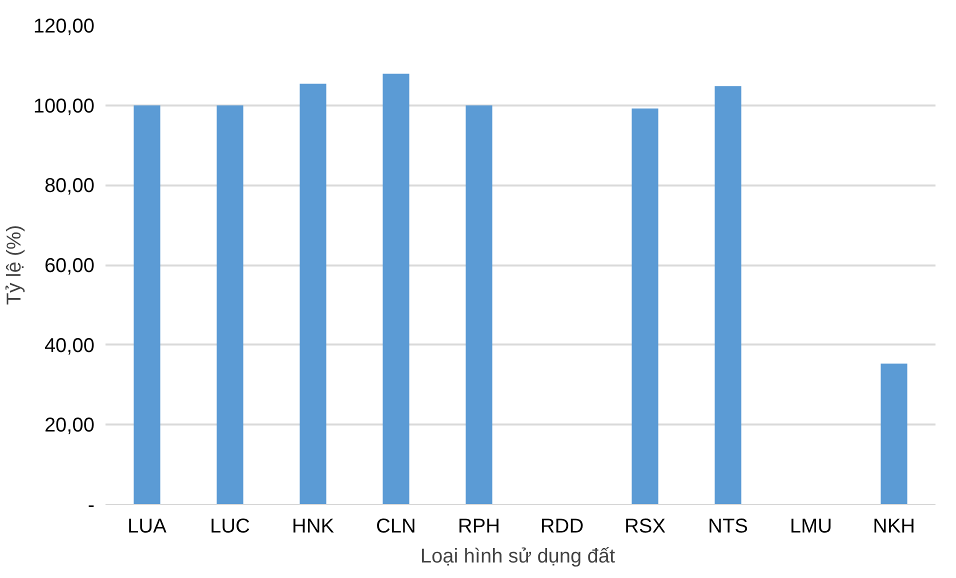 This screenshot has width=956, height=578. Describe the element at coordinates (518, 557) in the screenshot. I see `x-axis-title: Loại hình sử dụng đất` at that location.